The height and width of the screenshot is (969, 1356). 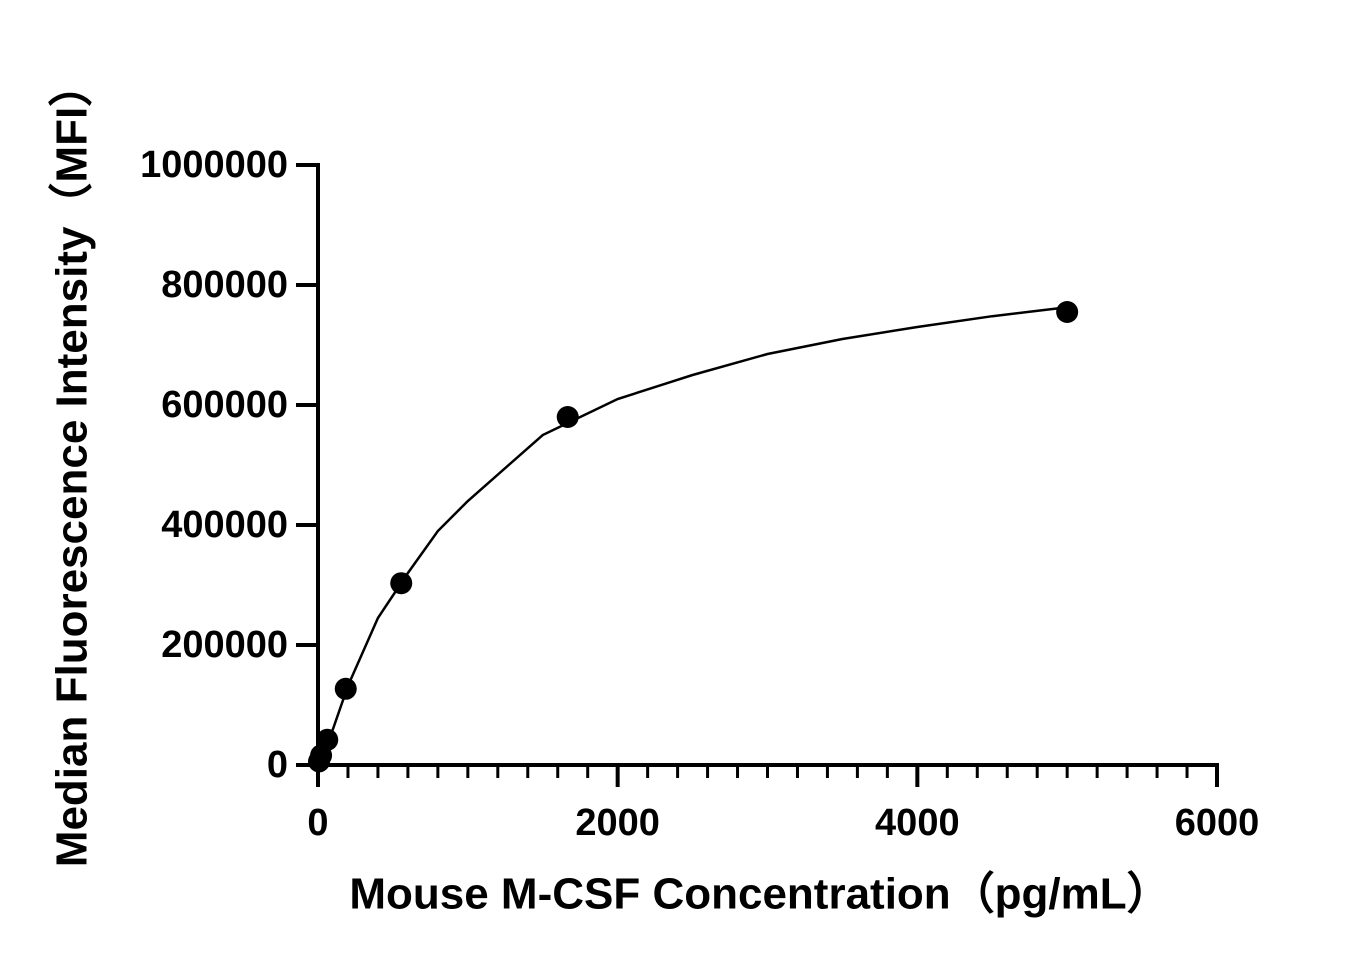 I want to click on y-tick-label: 200000, so click(x=224, y=645).